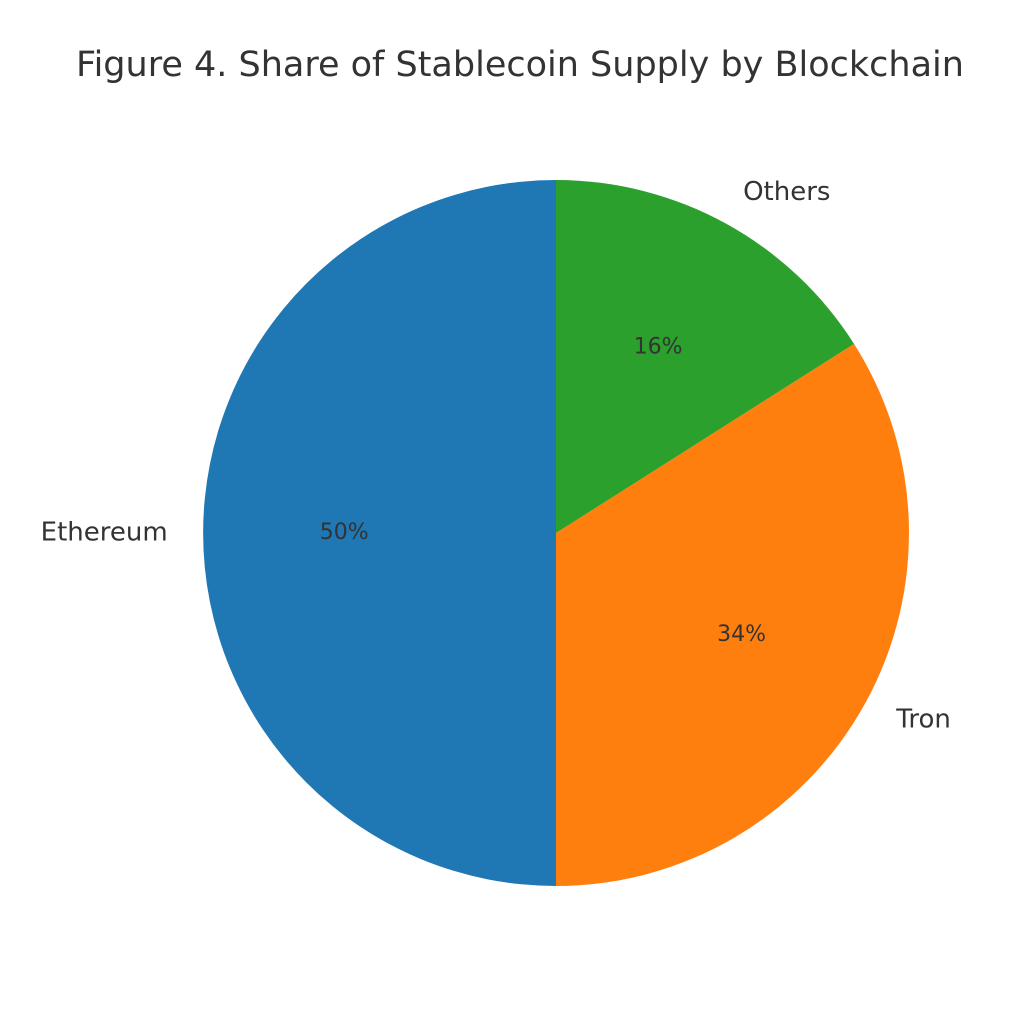  Describe the element at coordinates (786, 192) in the screenshot. I see `slice-label: Others` at that location.